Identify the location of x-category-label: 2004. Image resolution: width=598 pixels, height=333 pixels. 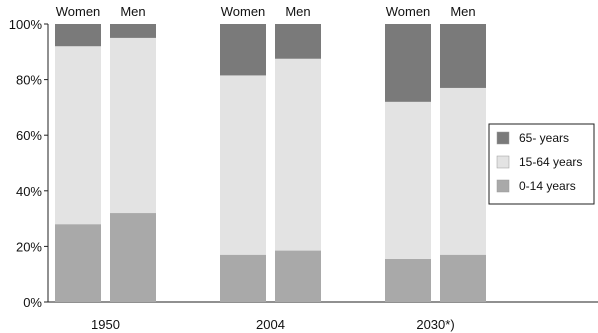
(270, 324).